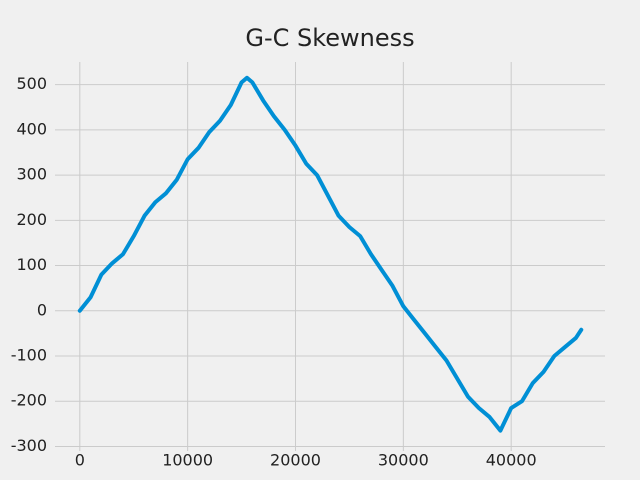 This screenshot has width=640, height=480. What do you see at coordinates (31, 128) in the screenshot?
I see `y-tick-label: 400` at bounding box center [31, 128].